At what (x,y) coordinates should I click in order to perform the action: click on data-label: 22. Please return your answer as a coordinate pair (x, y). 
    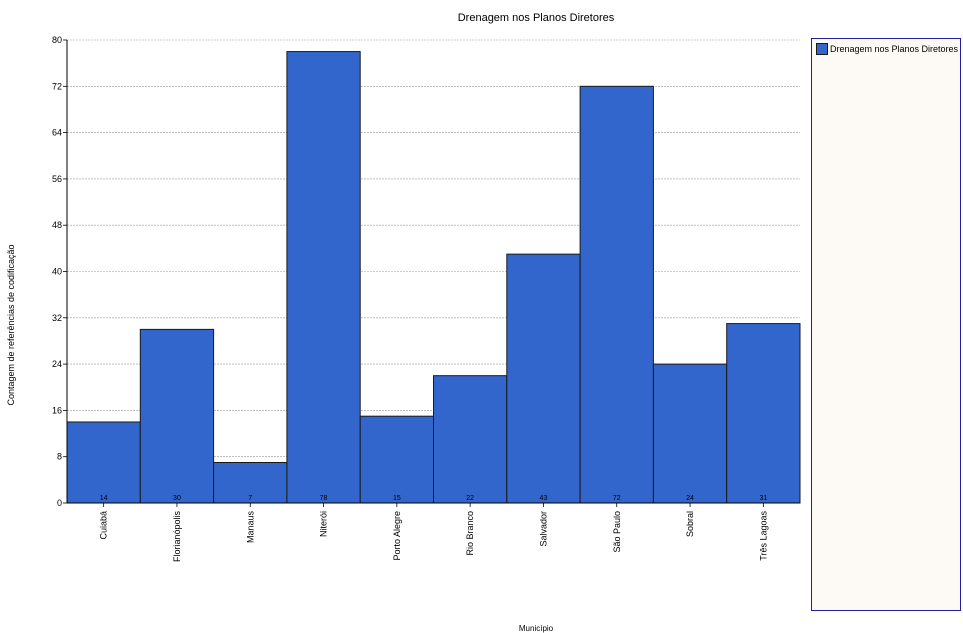
    Looking at the image, I should click on (470, 498).